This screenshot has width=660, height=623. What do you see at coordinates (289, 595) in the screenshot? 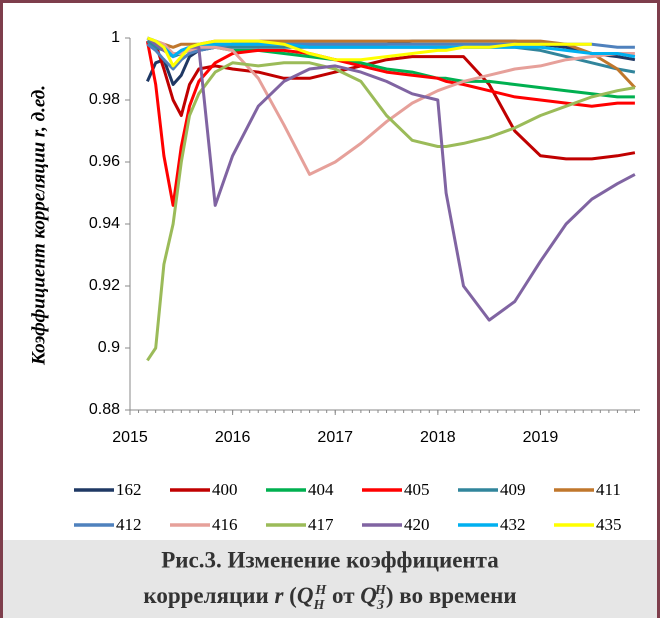
I see `caption-segment: (` at bounding box center [289, 595].